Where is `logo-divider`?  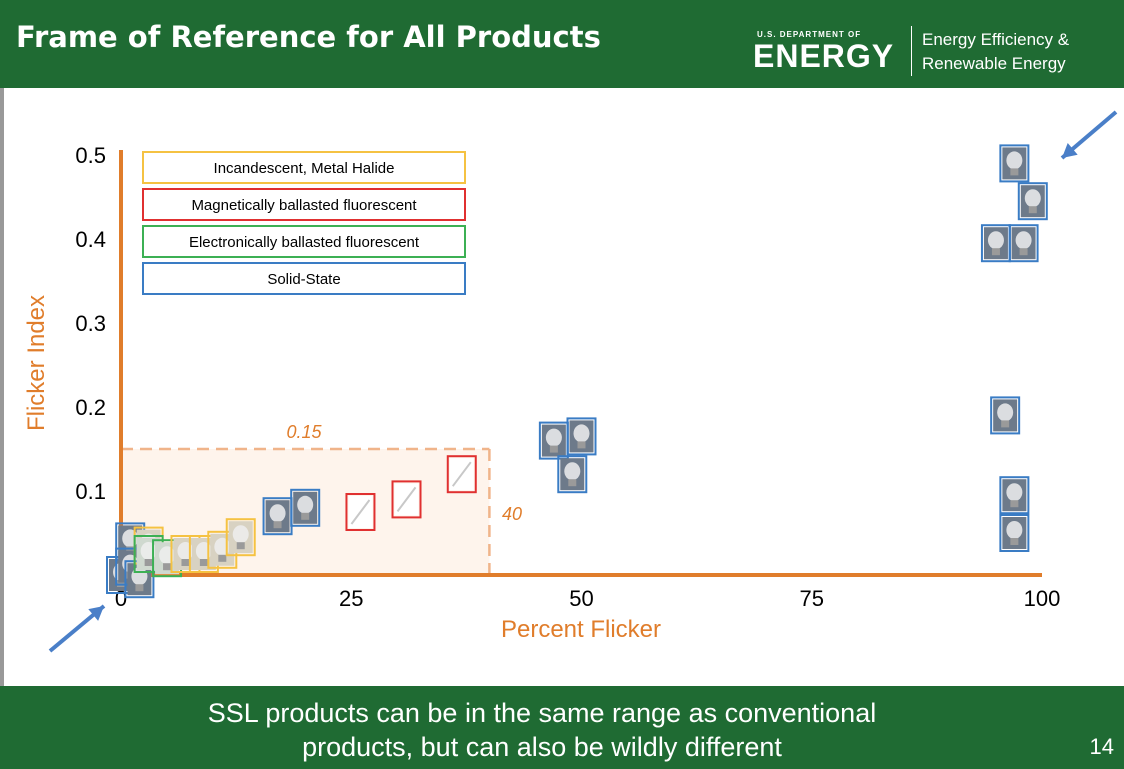 logo-divider is located at coordinates (911, 51).